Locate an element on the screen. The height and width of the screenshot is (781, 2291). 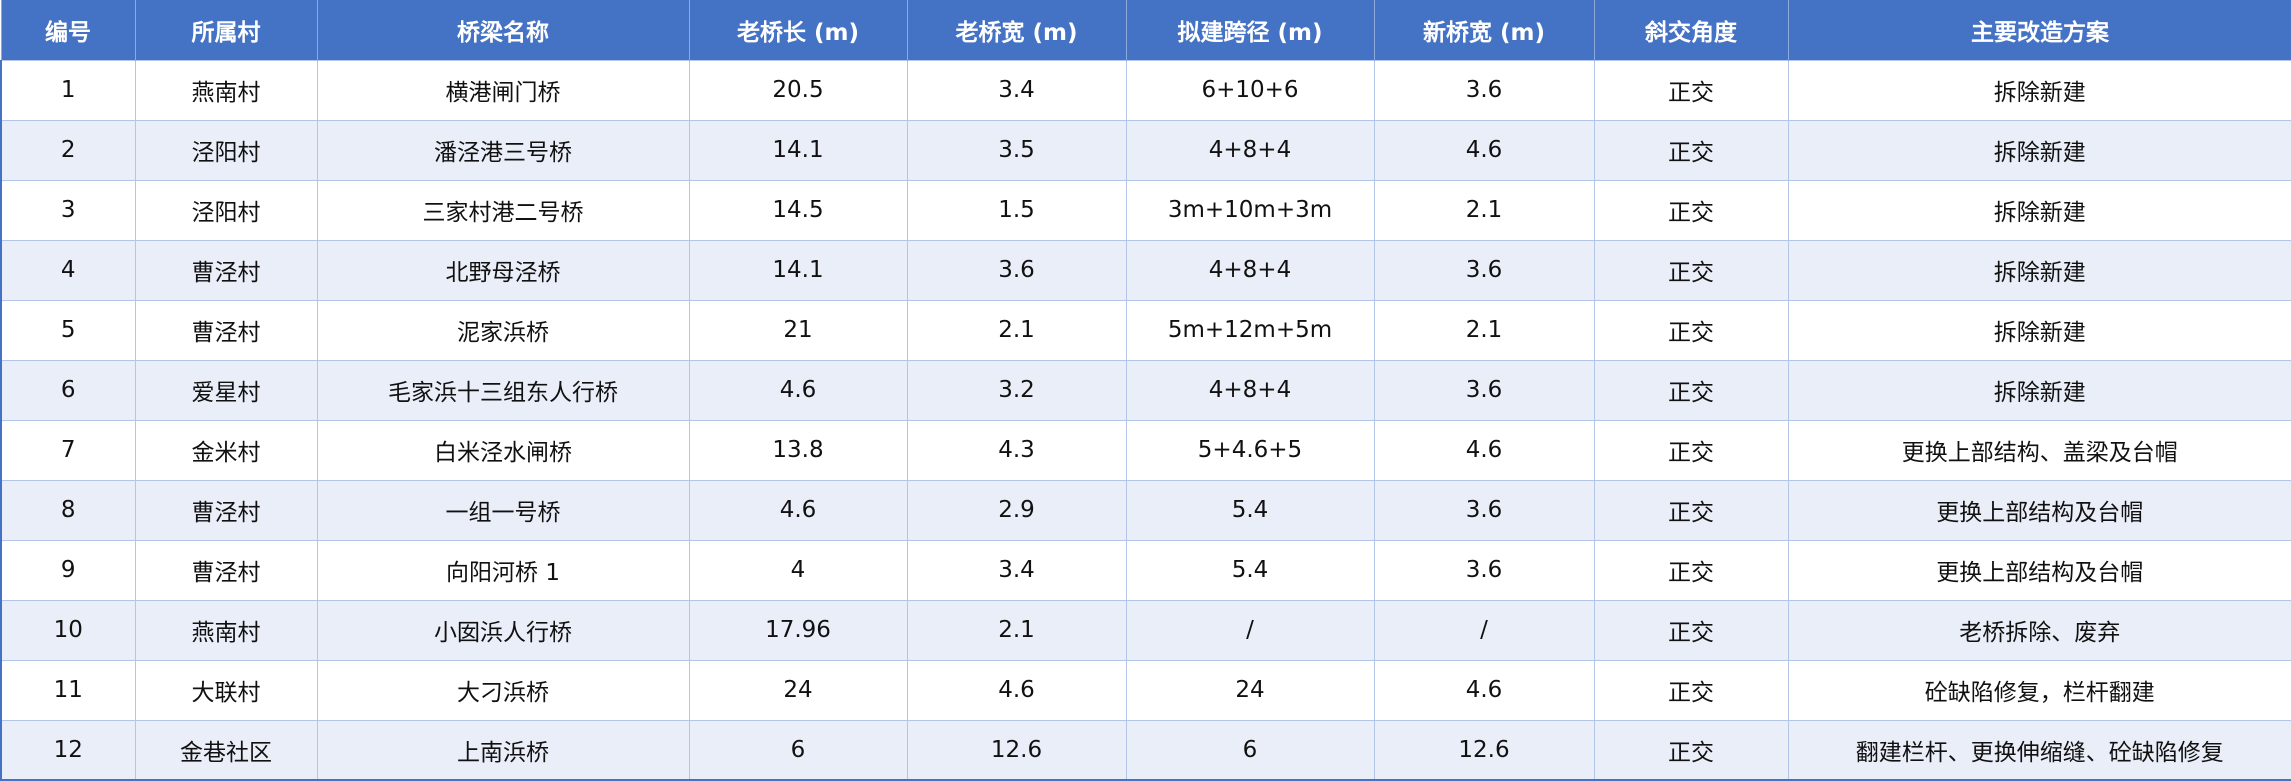
cell-old-width: 1.5 is located at coordinates (1016, 210).